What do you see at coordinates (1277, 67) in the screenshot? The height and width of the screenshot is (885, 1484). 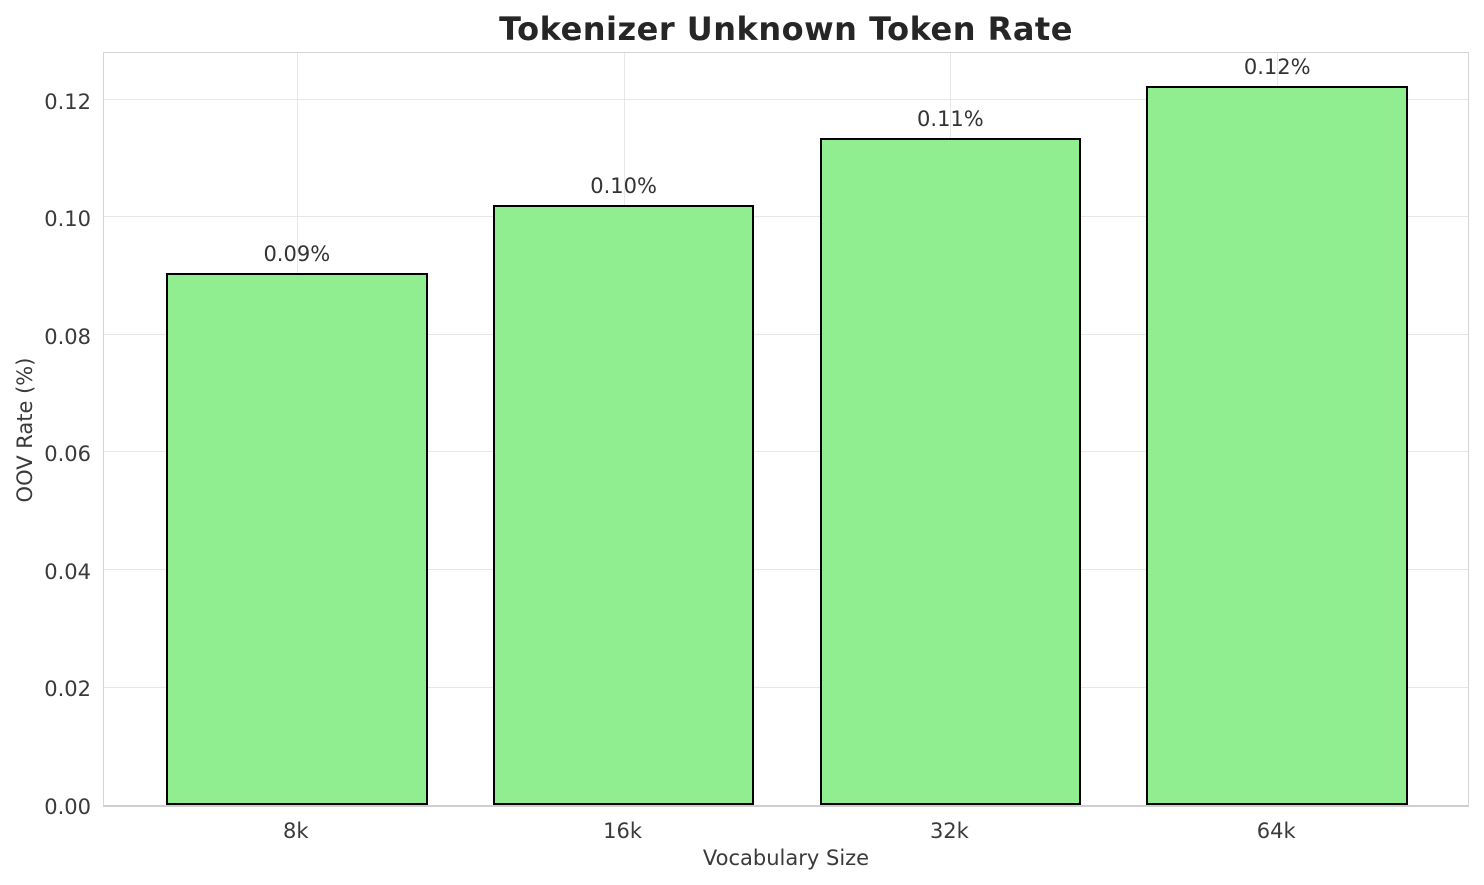 I see `bar-value-label: 0.12%` at bounding box center [1277, 67].